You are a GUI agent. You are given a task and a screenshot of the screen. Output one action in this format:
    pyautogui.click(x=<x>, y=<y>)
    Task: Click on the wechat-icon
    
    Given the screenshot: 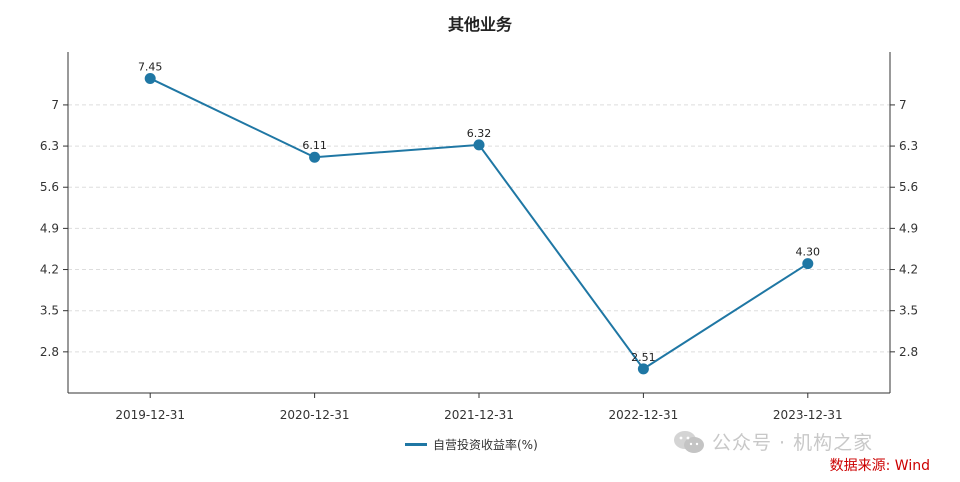 What is the action you would take?
    pyautogui.click(x=689, y=442)
    